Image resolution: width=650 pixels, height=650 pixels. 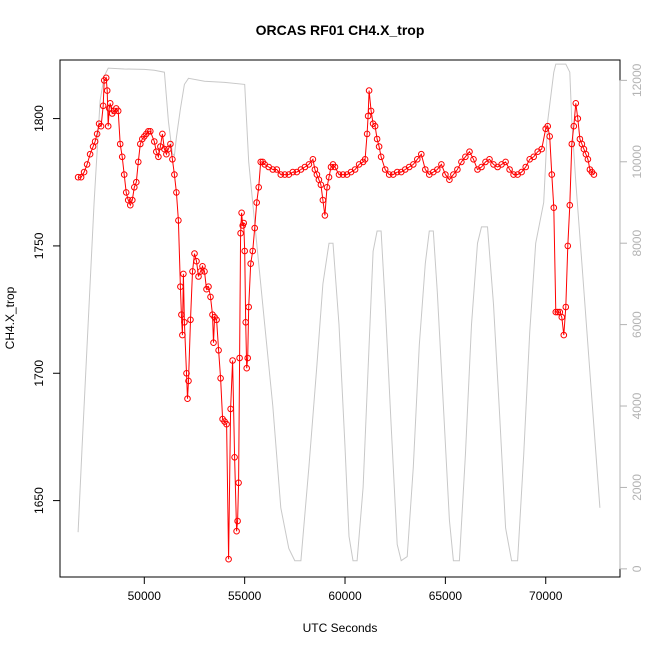 I want to click on y-tick-label: 1750, so click(x=39, y=245).